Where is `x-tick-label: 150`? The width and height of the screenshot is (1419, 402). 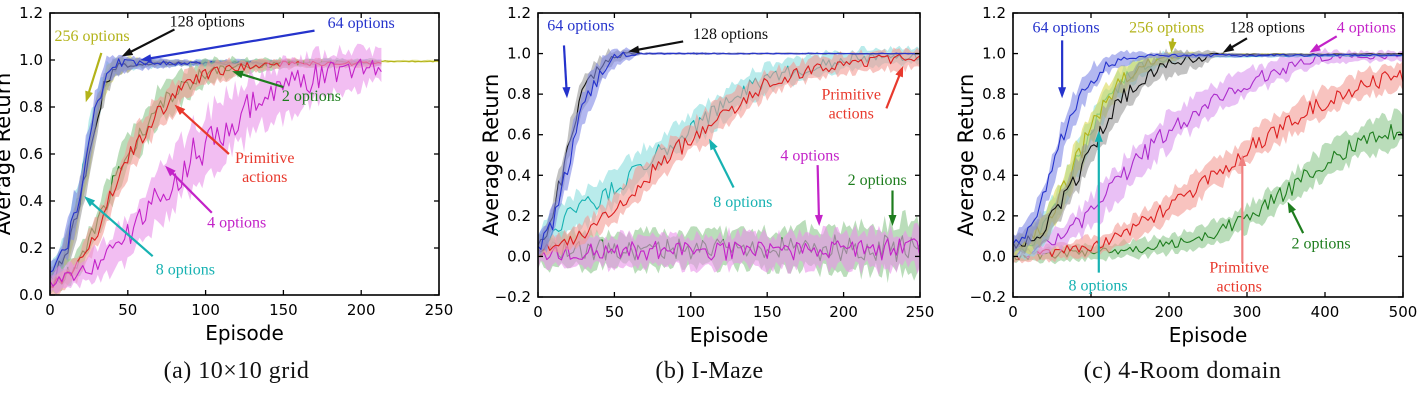
x-tick-label: 150 is located at coordinates (767, 312).